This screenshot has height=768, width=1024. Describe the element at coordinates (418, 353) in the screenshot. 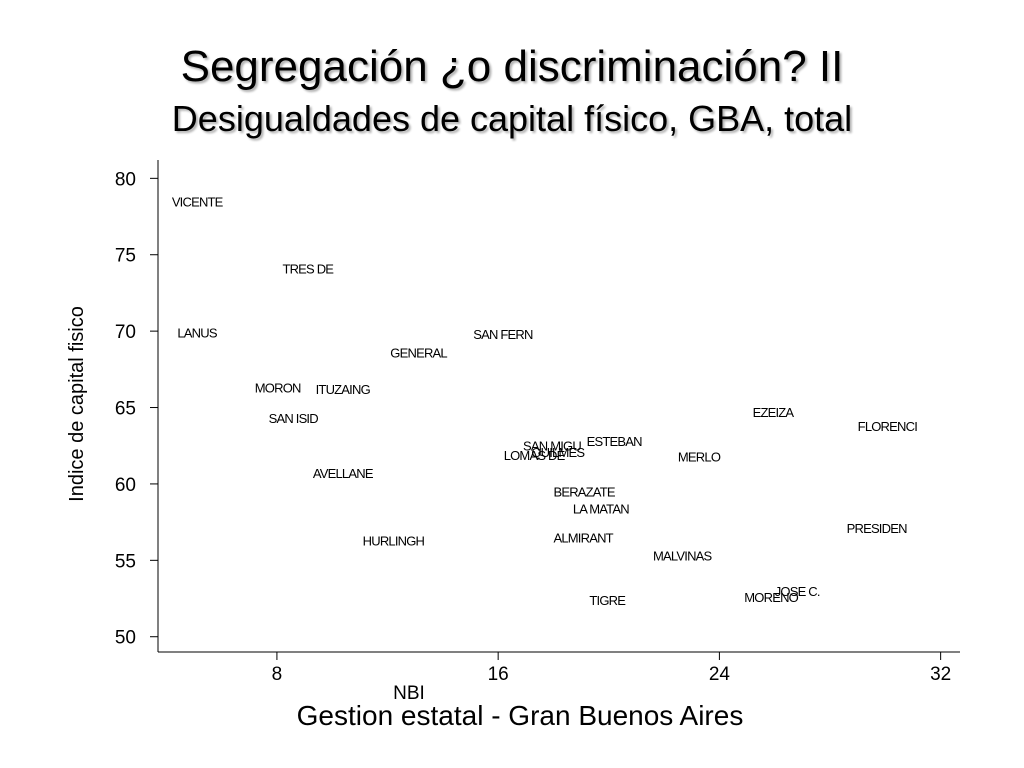

I see `point-label: GENERAL` at that location.